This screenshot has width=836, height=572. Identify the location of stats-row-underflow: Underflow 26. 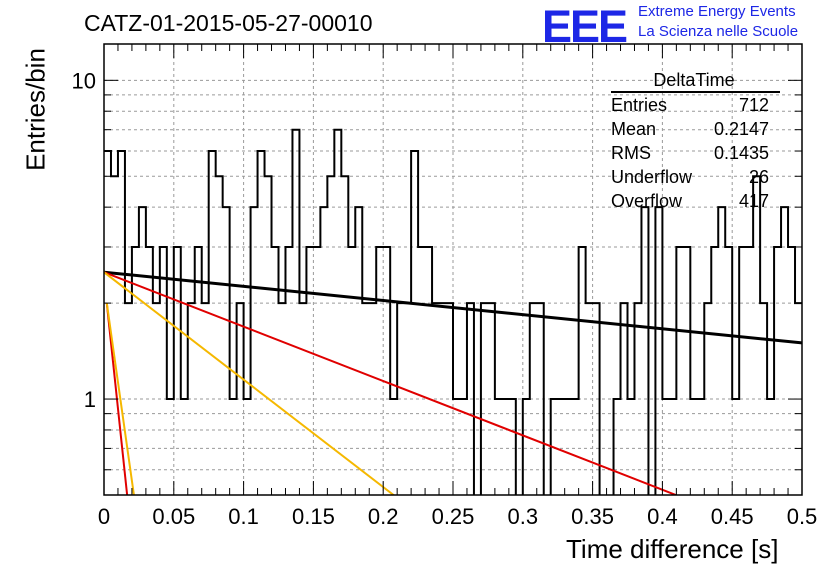
(694, 177).